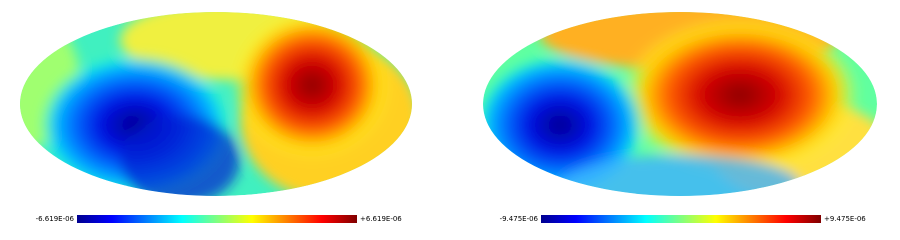  What do you see at coordinates (845, 219) in the screenshot?
I see `colorbar-max-label: +9.475E-06` at bounding box center [845, 219].